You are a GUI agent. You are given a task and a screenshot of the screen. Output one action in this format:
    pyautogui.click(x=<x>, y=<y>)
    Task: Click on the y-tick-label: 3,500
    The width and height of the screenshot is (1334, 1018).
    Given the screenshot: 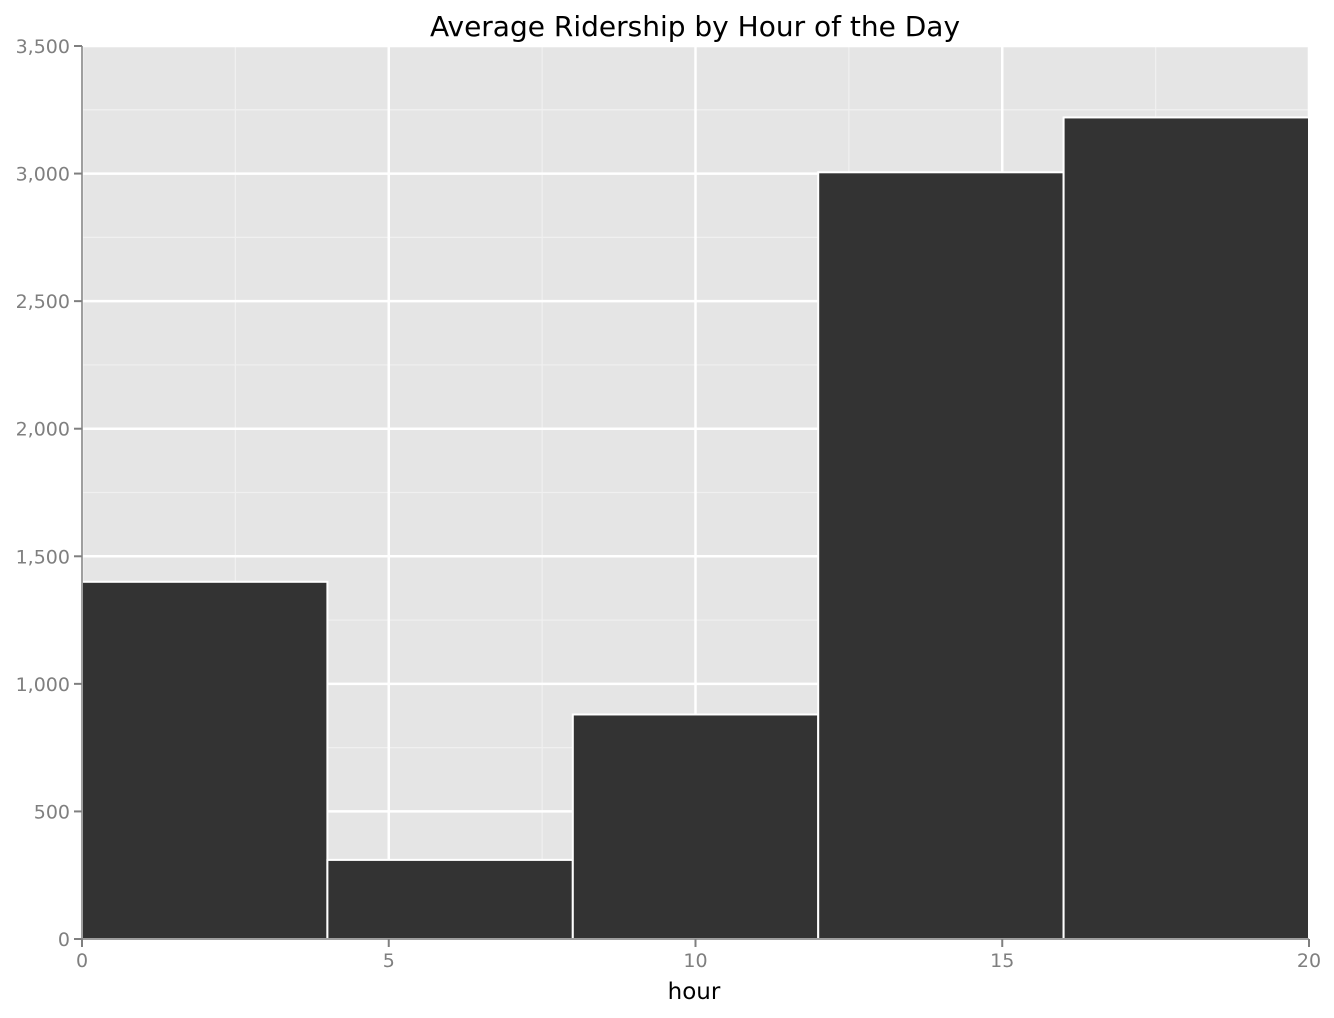 What is the action you would take?
    pyautogui.click(x=43, y=47)
    